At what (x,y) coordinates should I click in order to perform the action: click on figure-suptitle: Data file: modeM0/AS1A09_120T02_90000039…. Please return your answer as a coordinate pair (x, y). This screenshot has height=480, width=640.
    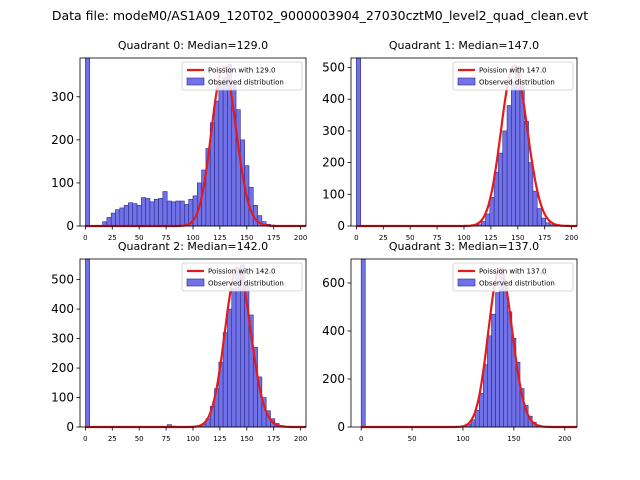
    Looking at the image, I should click on (320, 15).